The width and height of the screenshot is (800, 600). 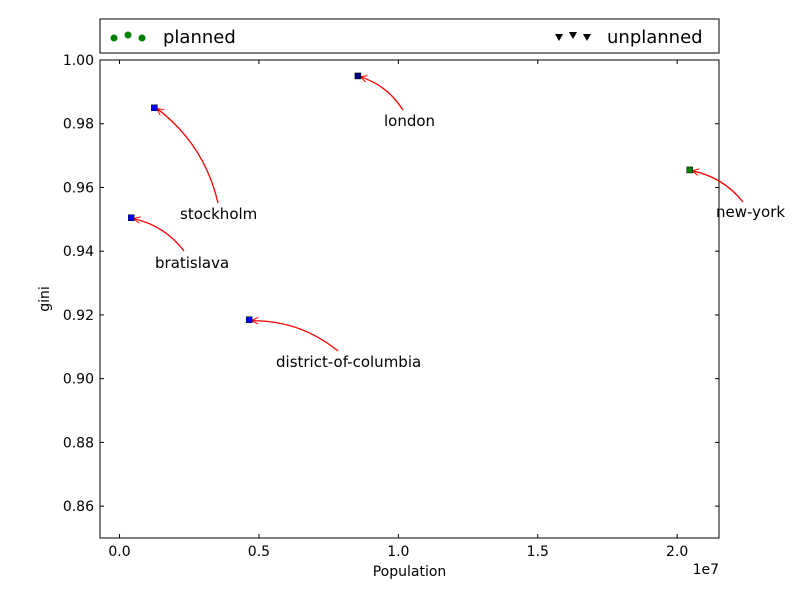 What do you see at coordinates (192, 263) in the screenshot?
I see `point-label: bratislava` at bounding box center [192, 263].